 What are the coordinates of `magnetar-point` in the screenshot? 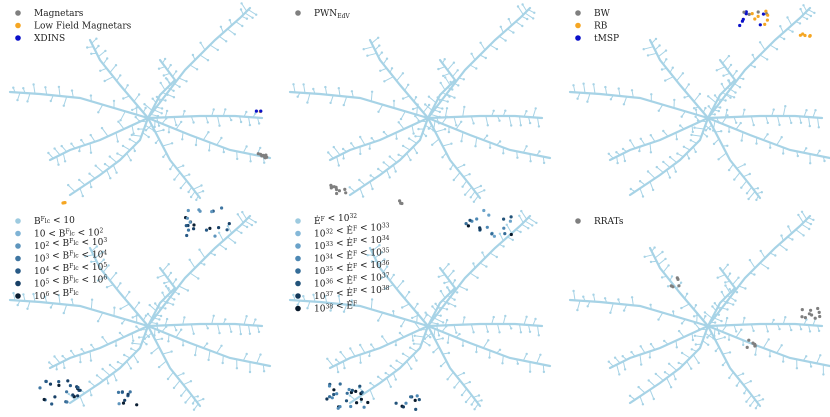 It's located at (260, 154).